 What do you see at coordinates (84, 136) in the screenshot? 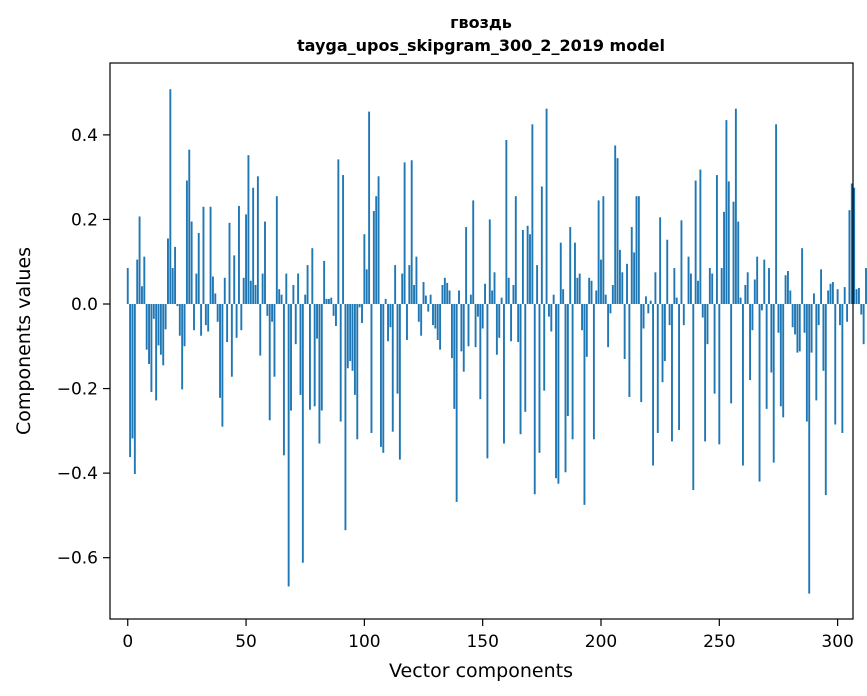
I see `y-tick-label: 0.4` at bounding box center [84, 136].